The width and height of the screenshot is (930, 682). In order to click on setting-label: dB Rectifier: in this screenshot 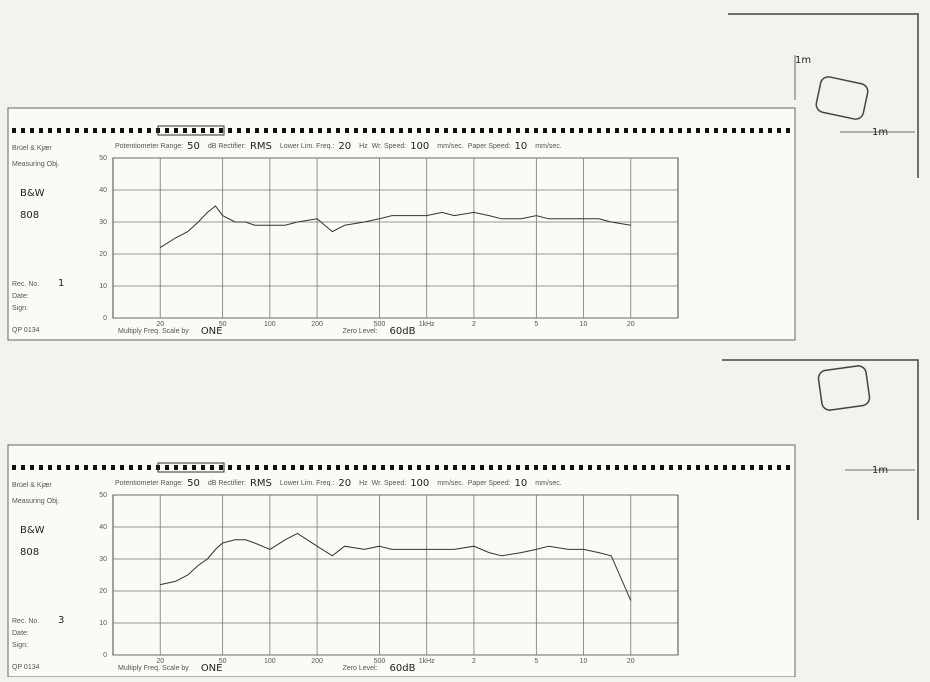, I will do `click(227, 146)`.